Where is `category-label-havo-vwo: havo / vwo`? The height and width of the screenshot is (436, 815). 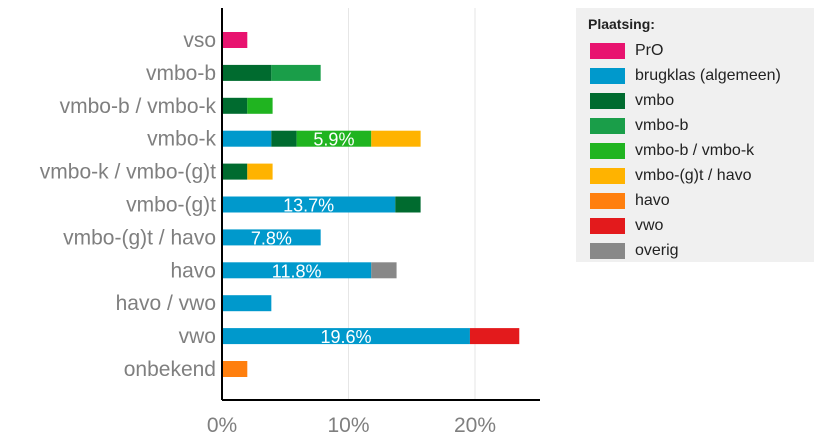
category-label-havo-vwo: havo / vwo is located at coordinates (166, 303).